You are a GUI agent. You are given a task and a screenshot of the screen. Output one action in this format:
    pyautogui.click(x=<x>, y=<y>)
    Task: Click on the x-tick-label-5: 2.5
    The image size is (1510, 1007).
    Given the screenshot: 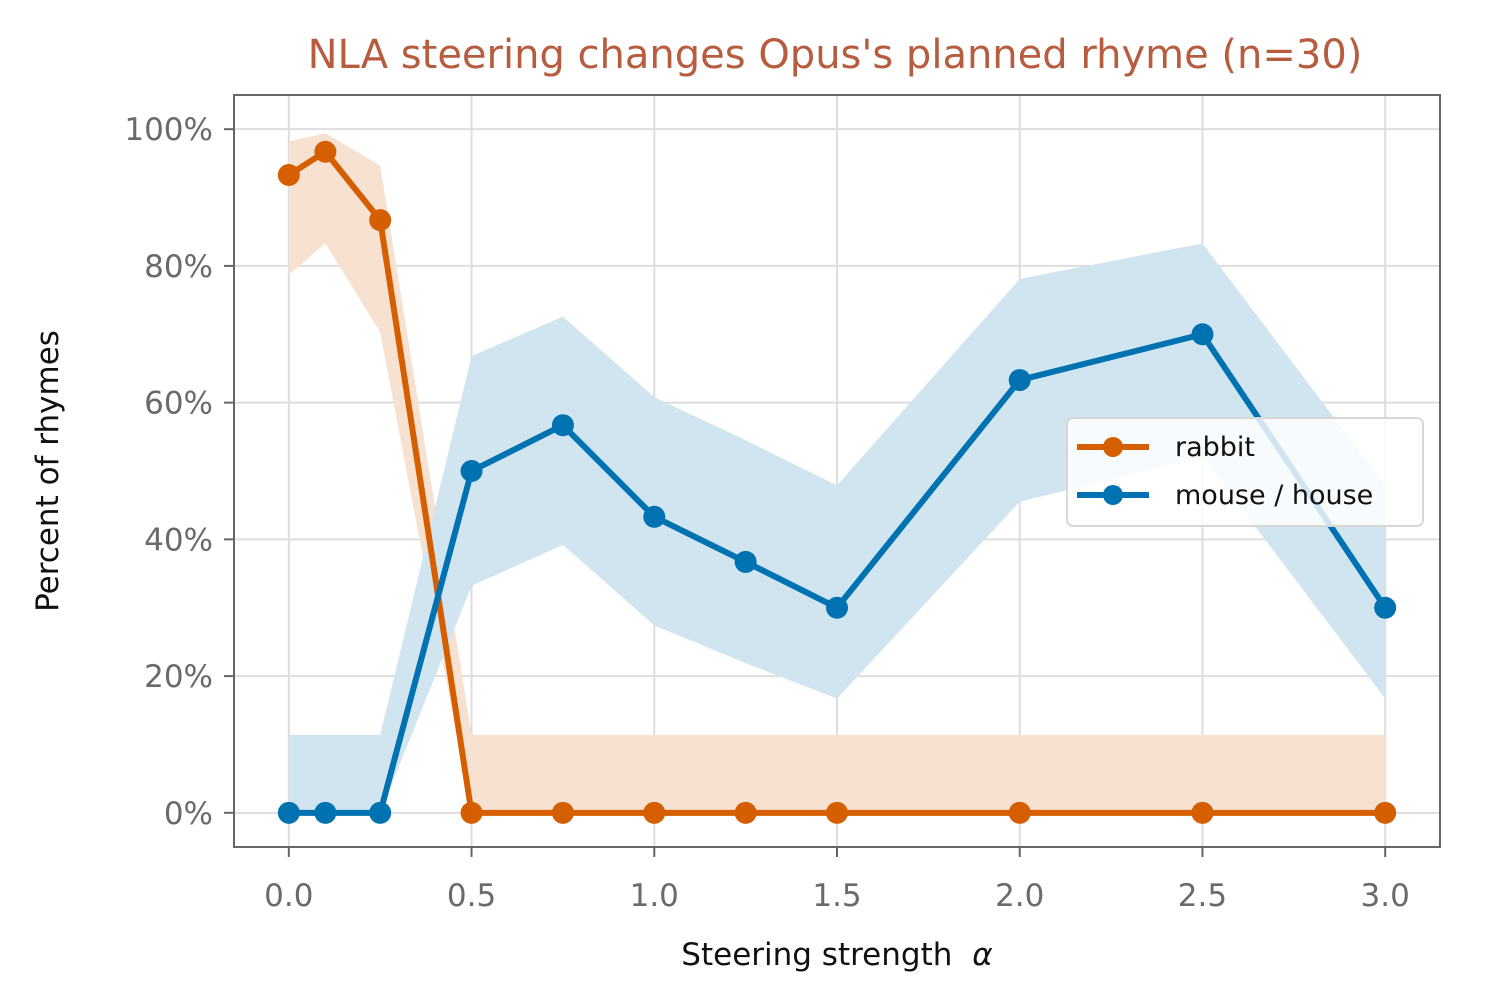 What is the action you would take?
    pyautogui.click(x=1202, y=896)
    